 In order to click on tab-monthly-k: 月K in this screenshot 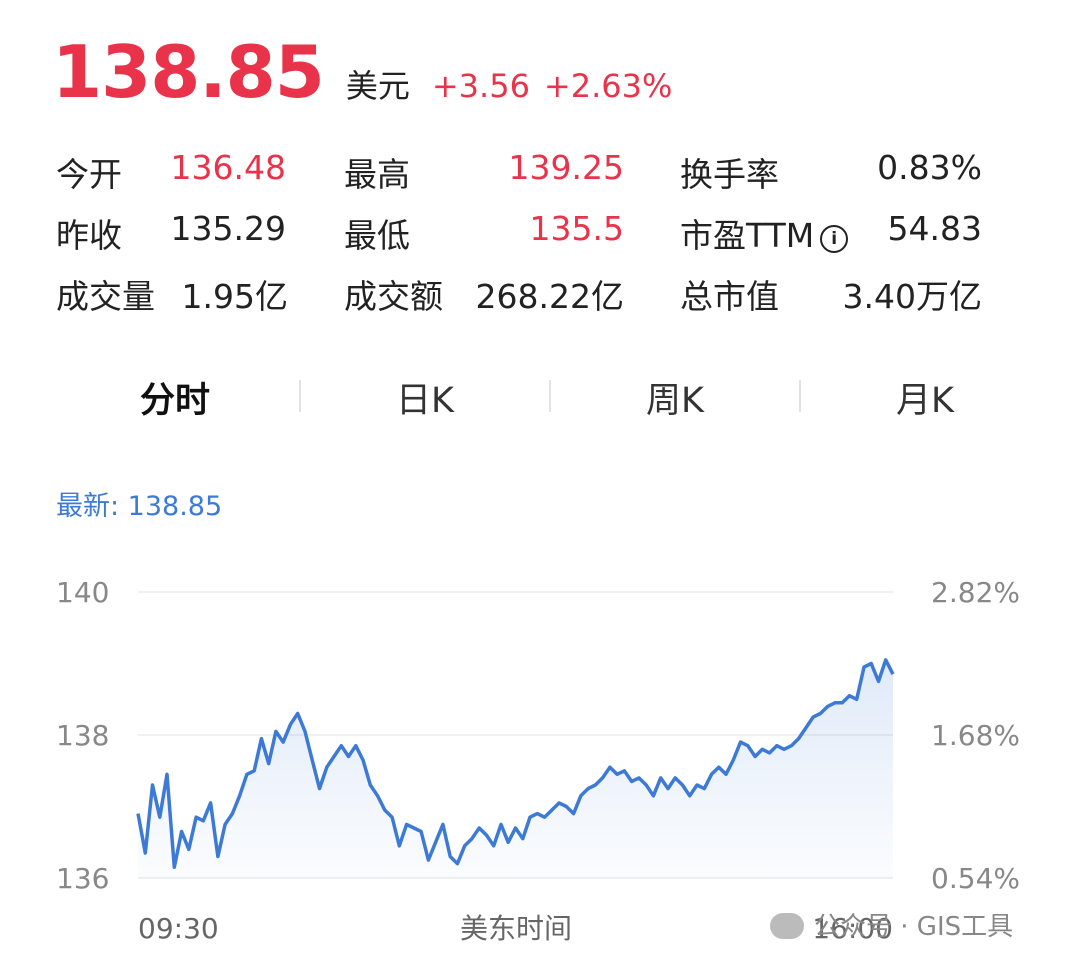, I will do `click(925, 401)`.